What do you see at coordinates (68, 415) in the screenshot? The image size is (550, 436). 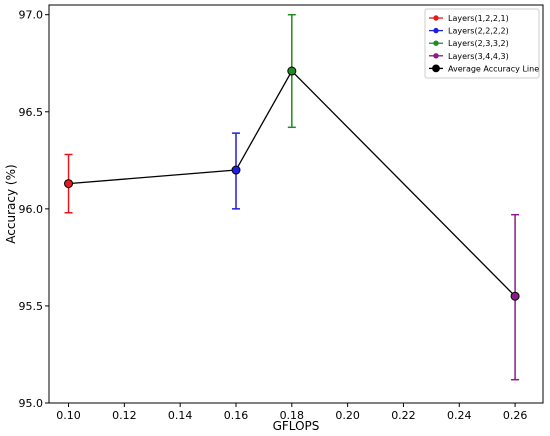 I see `x-tick-label: 0.10` at bounding box center [68, 415].